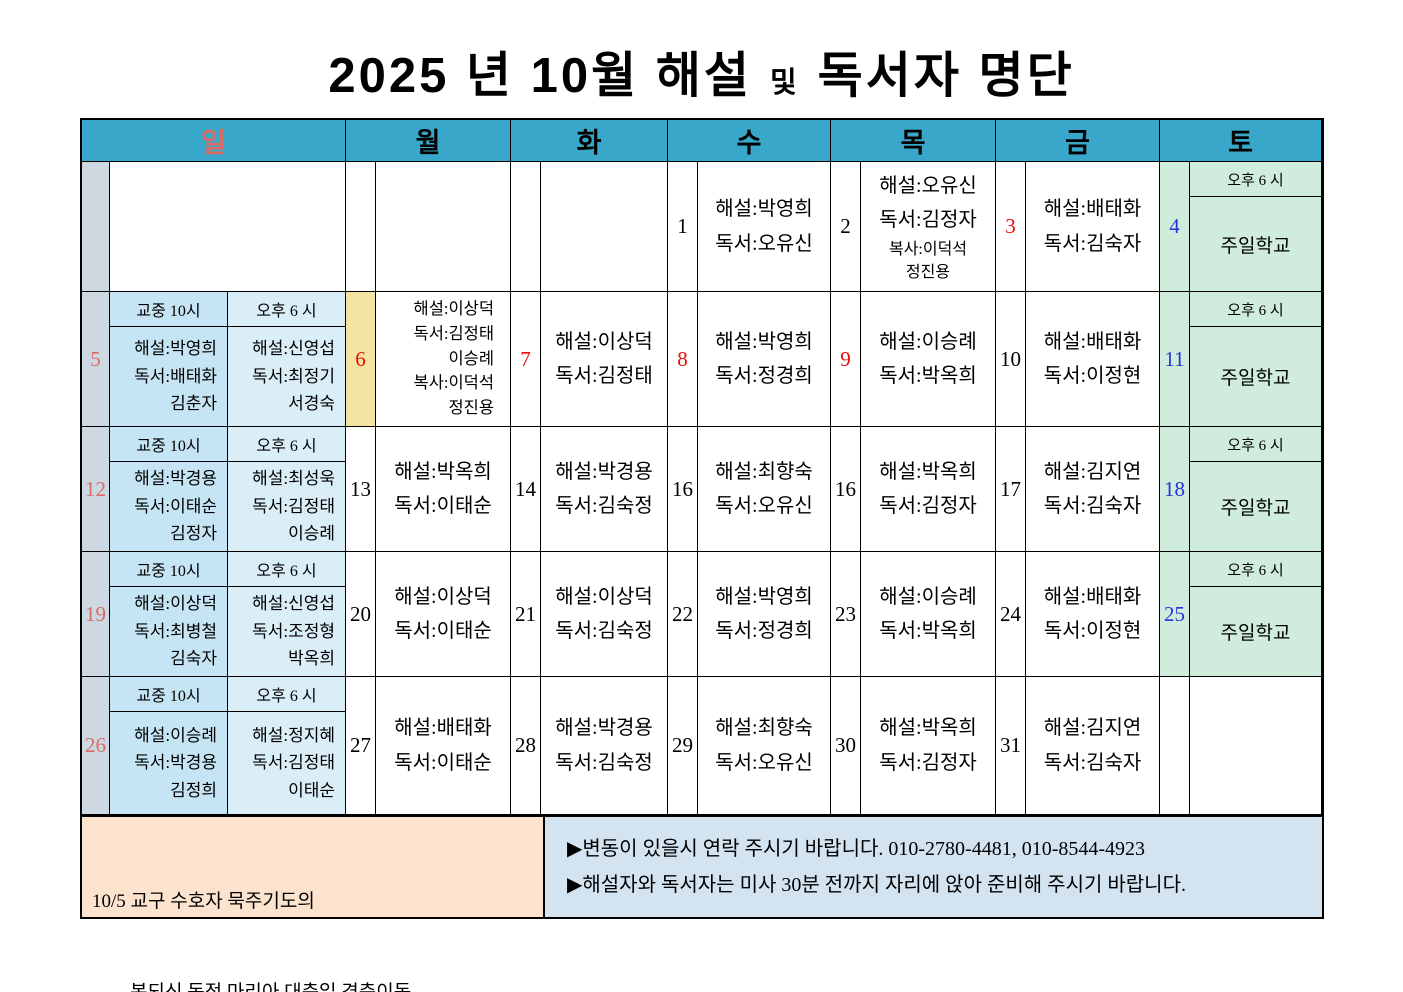  I want to click on cell-line: 독서:이정현, so click(1092, 376).